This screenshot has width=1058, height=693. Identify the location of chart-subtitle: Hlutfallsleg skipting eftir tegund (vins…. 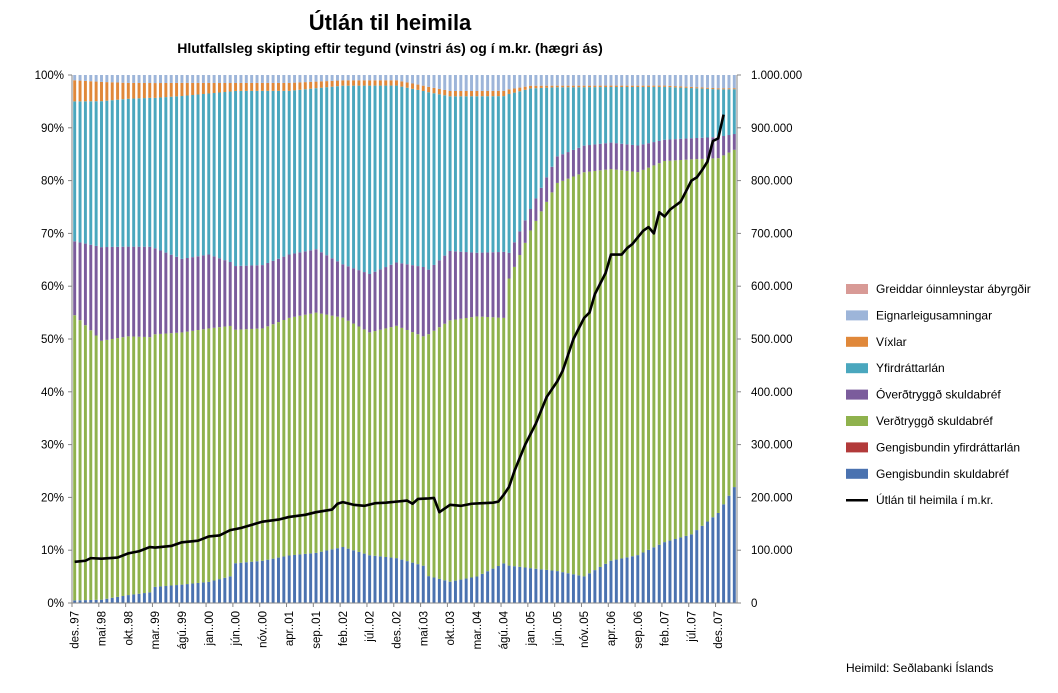
(390, 48).